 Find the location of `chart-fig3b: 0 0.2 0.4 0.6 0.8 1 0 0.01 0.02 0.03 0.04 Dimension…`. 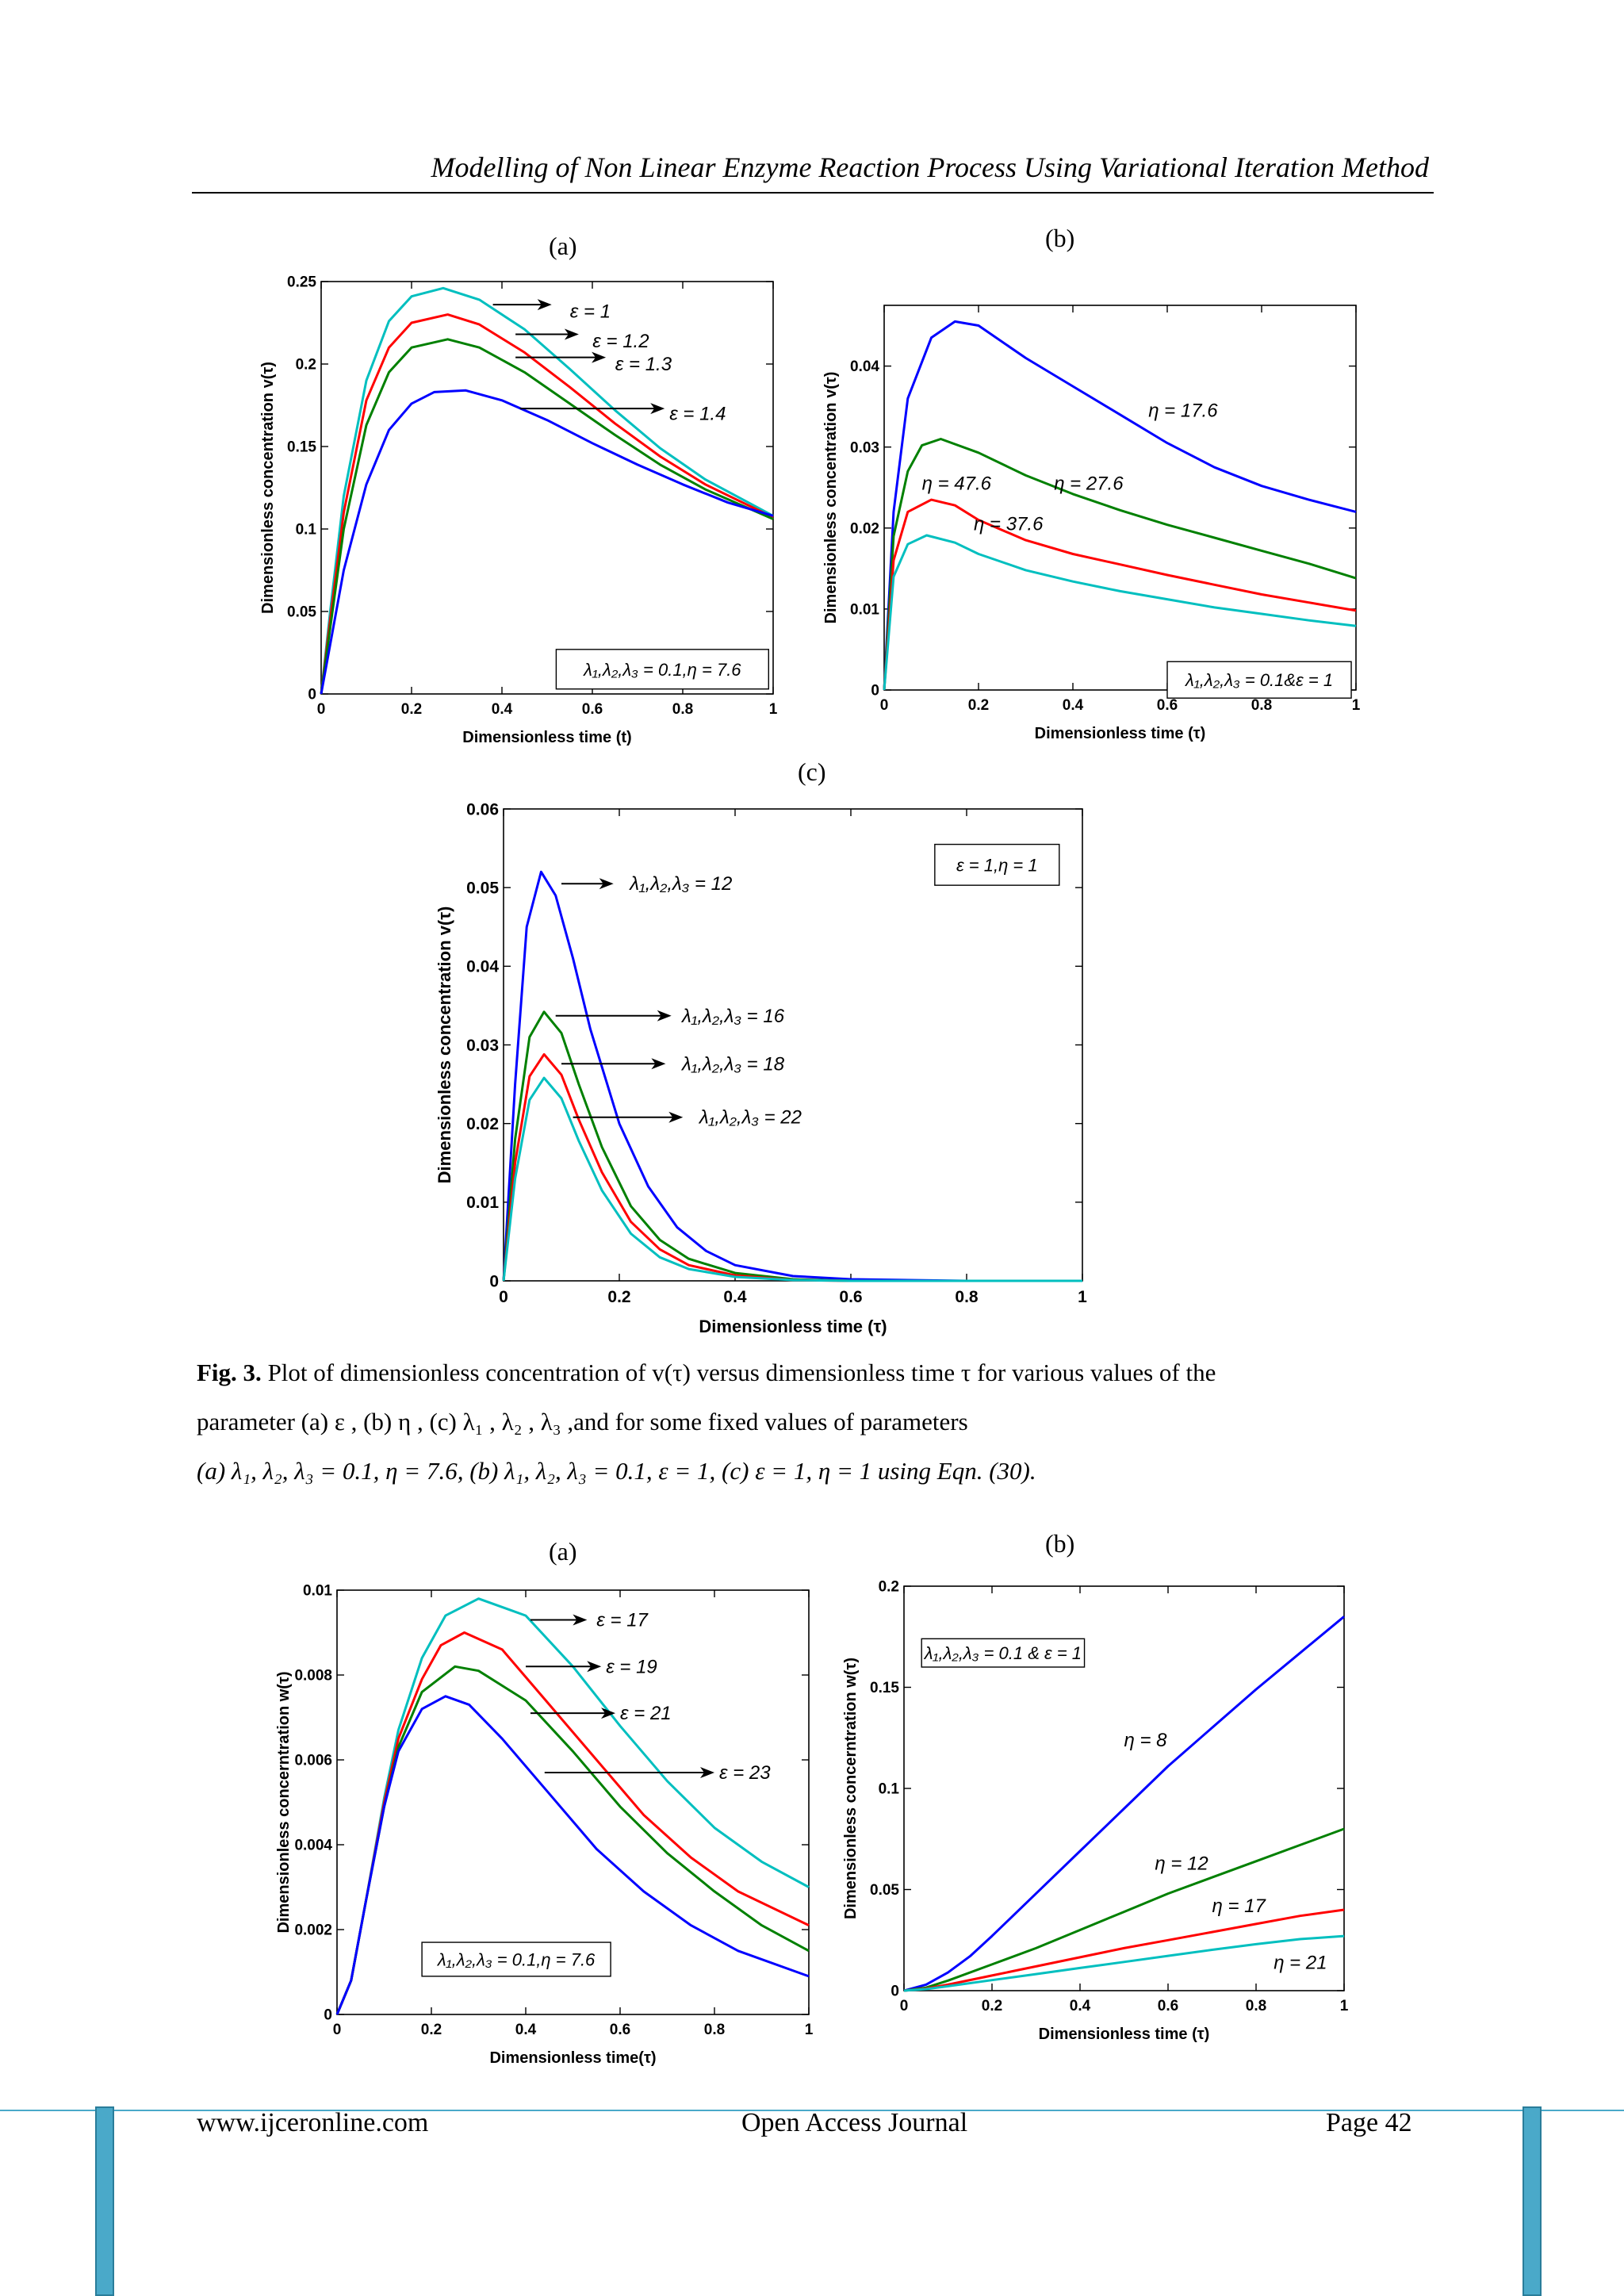

chart-fig3b: 0 0.2 0.4 0.6 0.8 1 0 0.01 0.02 0.03 0.04 Dimension… is located at coordinates (1091, 523).